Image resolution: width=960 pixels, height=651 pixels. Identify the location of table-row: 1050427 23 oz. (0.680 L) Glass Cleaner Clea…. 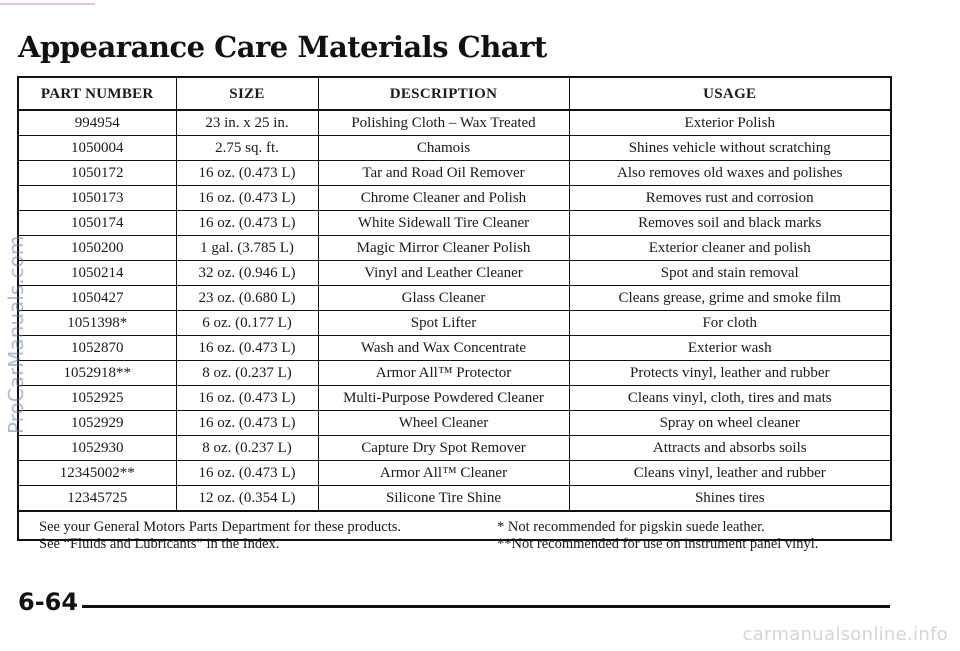
(454, 298).